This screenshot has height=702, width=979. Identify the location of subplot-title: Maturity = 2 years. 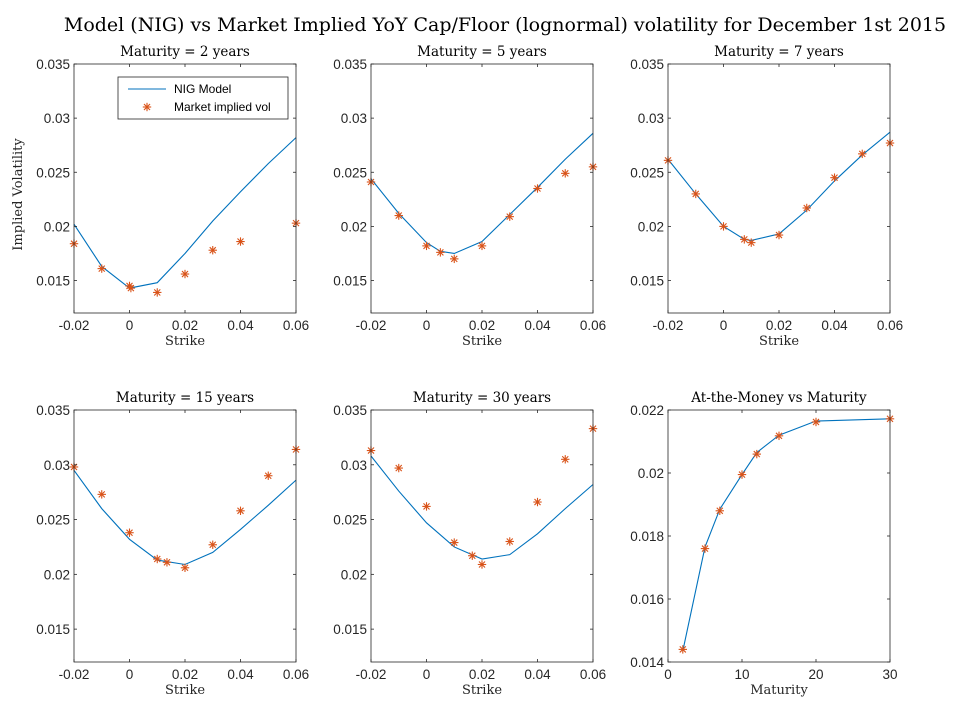
(185, 52).